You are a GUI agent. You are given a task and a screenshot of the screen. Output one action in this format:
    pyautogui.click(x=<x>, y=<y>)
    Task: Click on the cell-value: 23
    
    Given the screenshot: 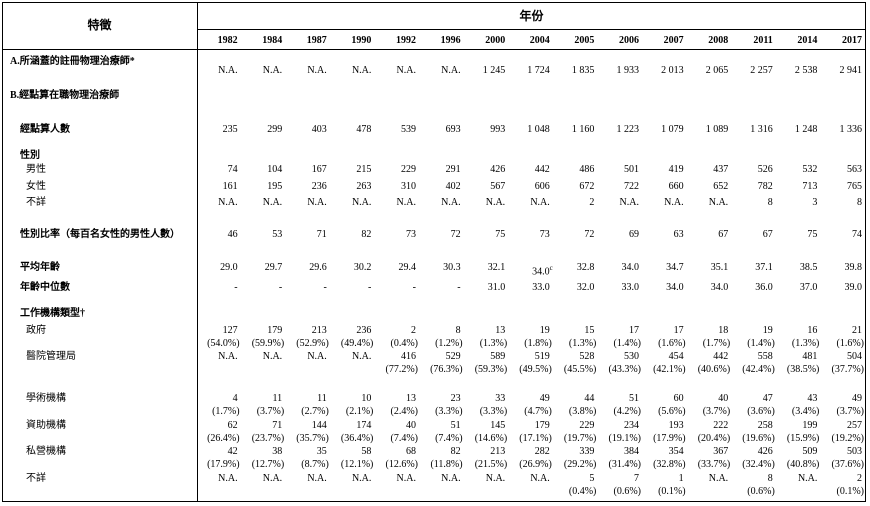 What is the action you would take?
    pyautogui.click(x=455, y=398)
    